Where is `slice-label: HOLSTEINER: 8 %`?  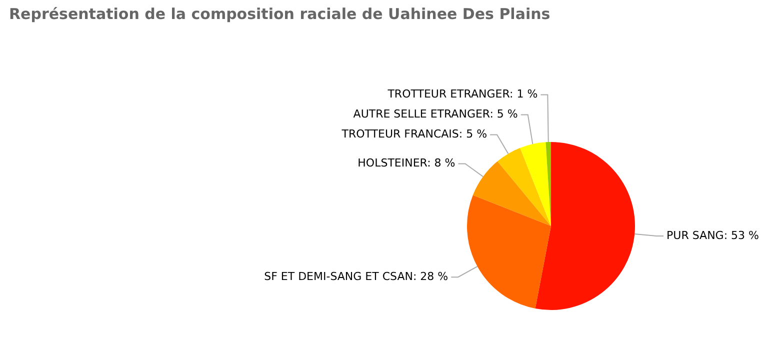 slice-label: HOLSTEINER: 8 % is located at coordinates (407, 163).